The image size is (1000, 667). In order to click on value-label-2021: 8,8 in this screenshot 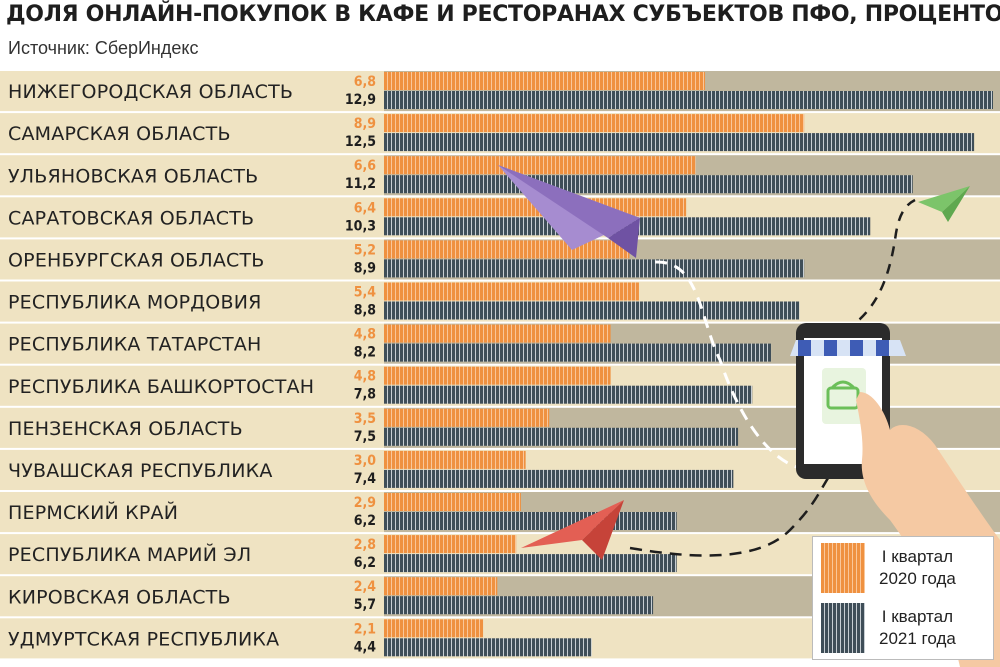, I will do `click(365, 311)`.